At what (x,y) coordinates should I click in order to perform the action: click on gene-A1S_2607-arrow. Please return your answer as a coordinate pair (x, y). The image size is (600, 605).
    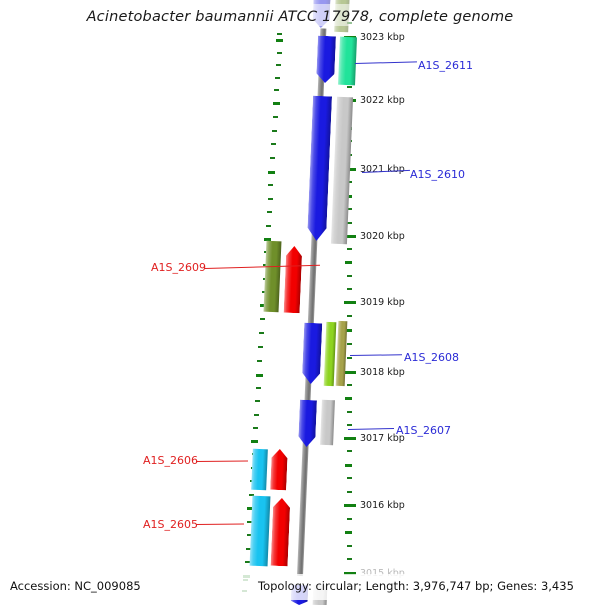
    Looking at the image, I should click on (307, 424).